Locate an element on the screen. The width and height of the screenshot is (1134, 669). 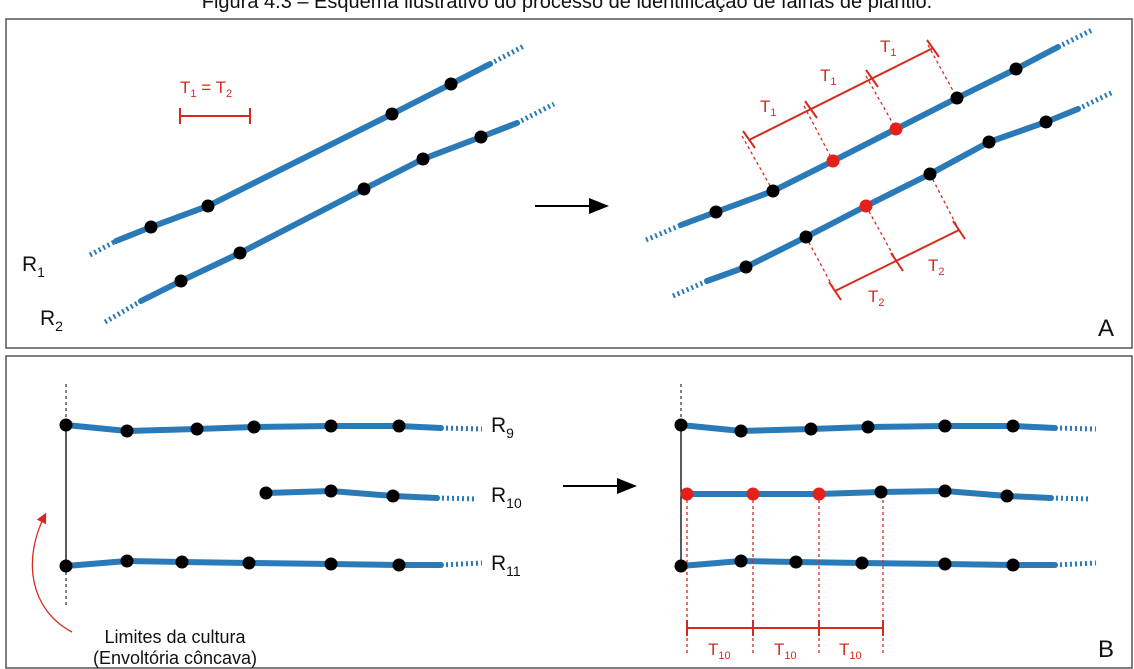
plants-right-b is located at coordinates (847, 495).